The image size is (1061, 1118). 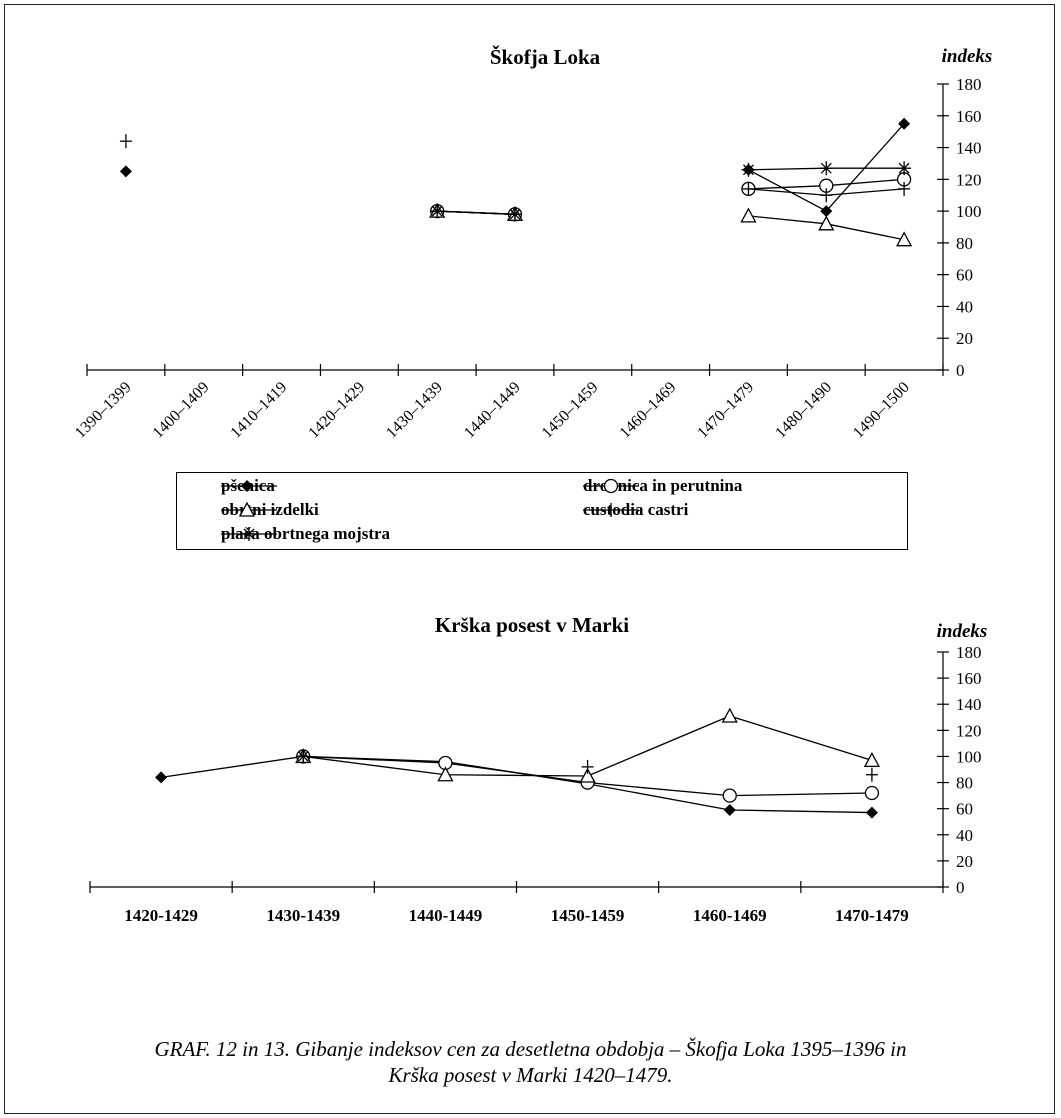 I want to click on legend-circle-marker, so click(x=611, y=486).